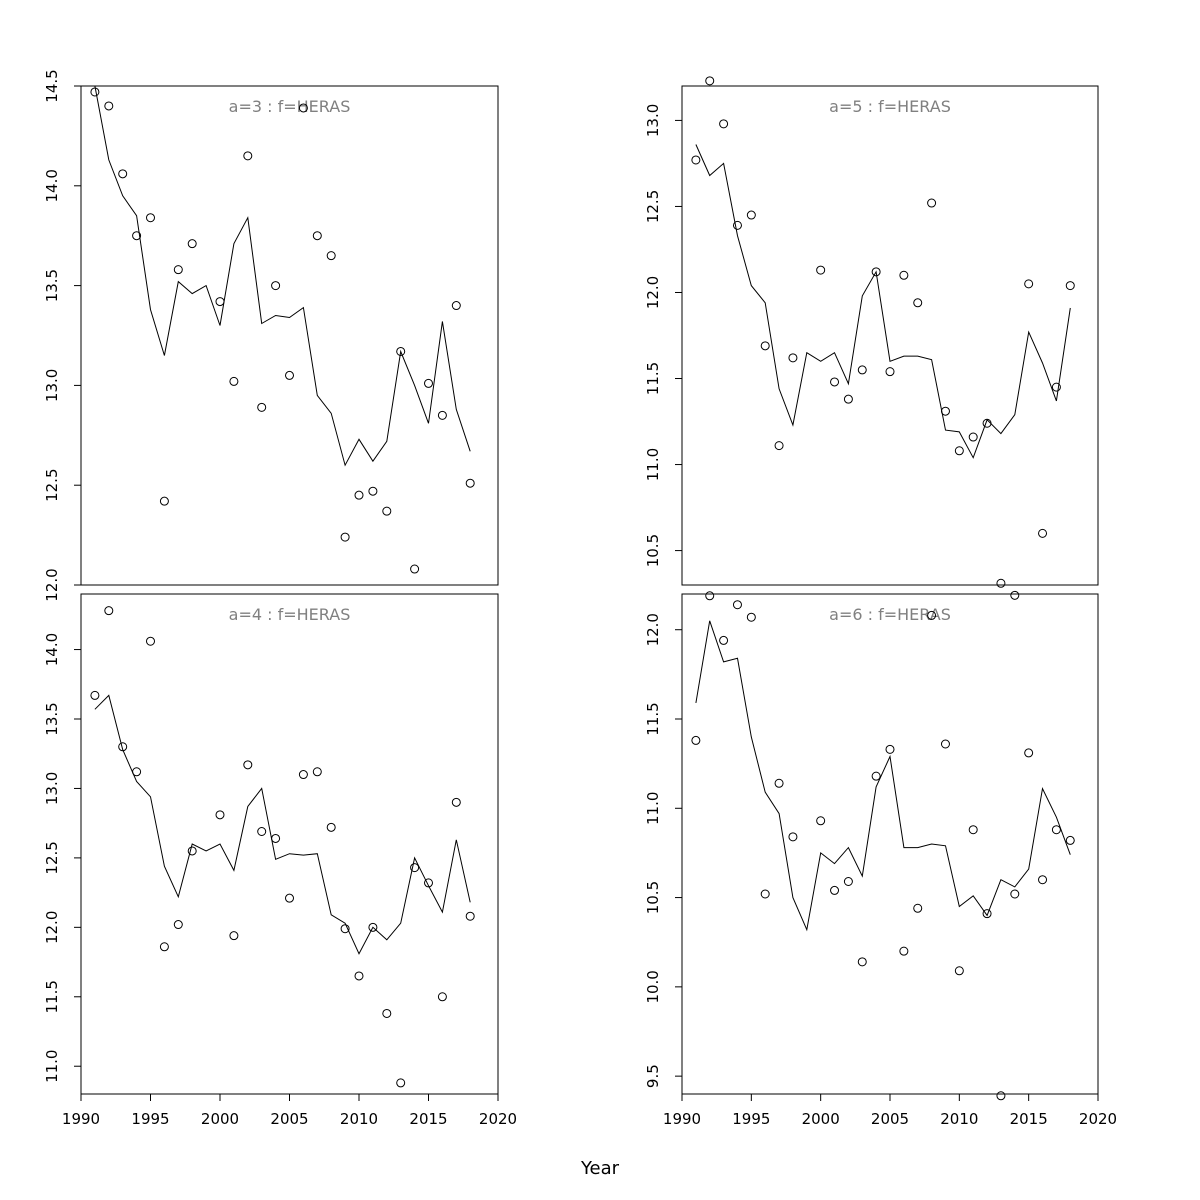  I want to click on panel-title: a=6 : f=HERAS, so click(890, 614).